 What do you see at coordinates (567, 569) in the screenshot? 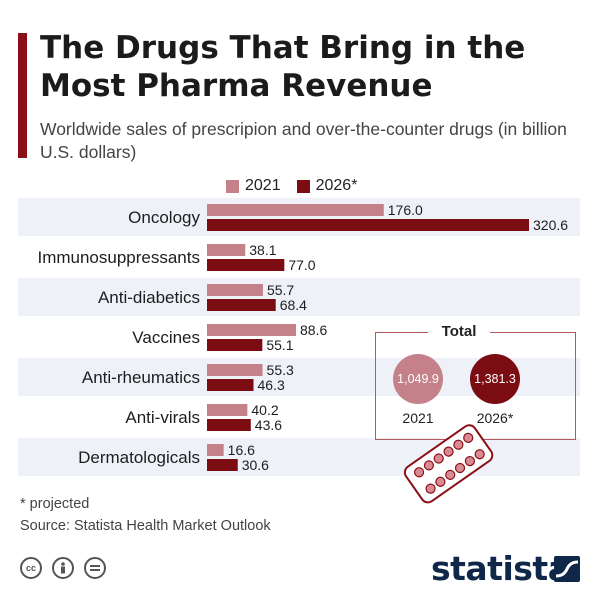
I see `brand-mark-icon` at bounding box center [567, 569].